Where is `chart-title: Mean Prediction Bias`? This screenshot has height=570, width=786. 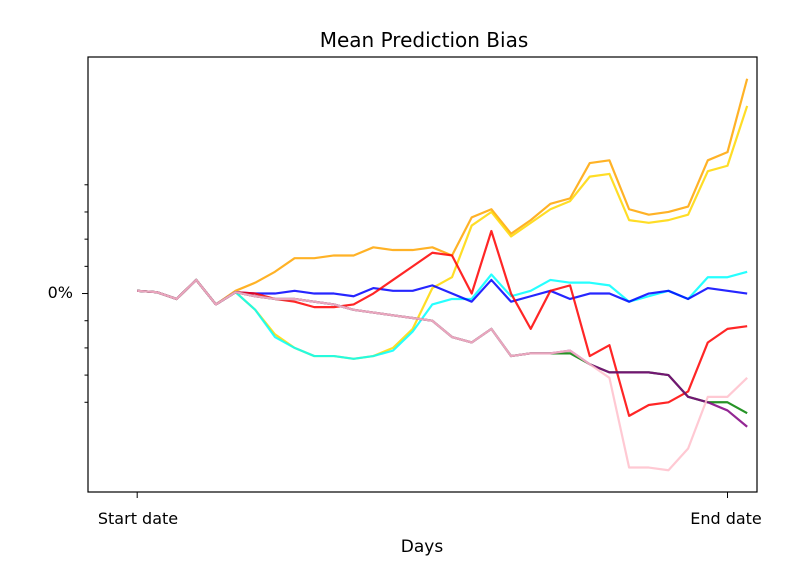
chart-title: Mean Prediction Bias is located at coordinates (424, 40).